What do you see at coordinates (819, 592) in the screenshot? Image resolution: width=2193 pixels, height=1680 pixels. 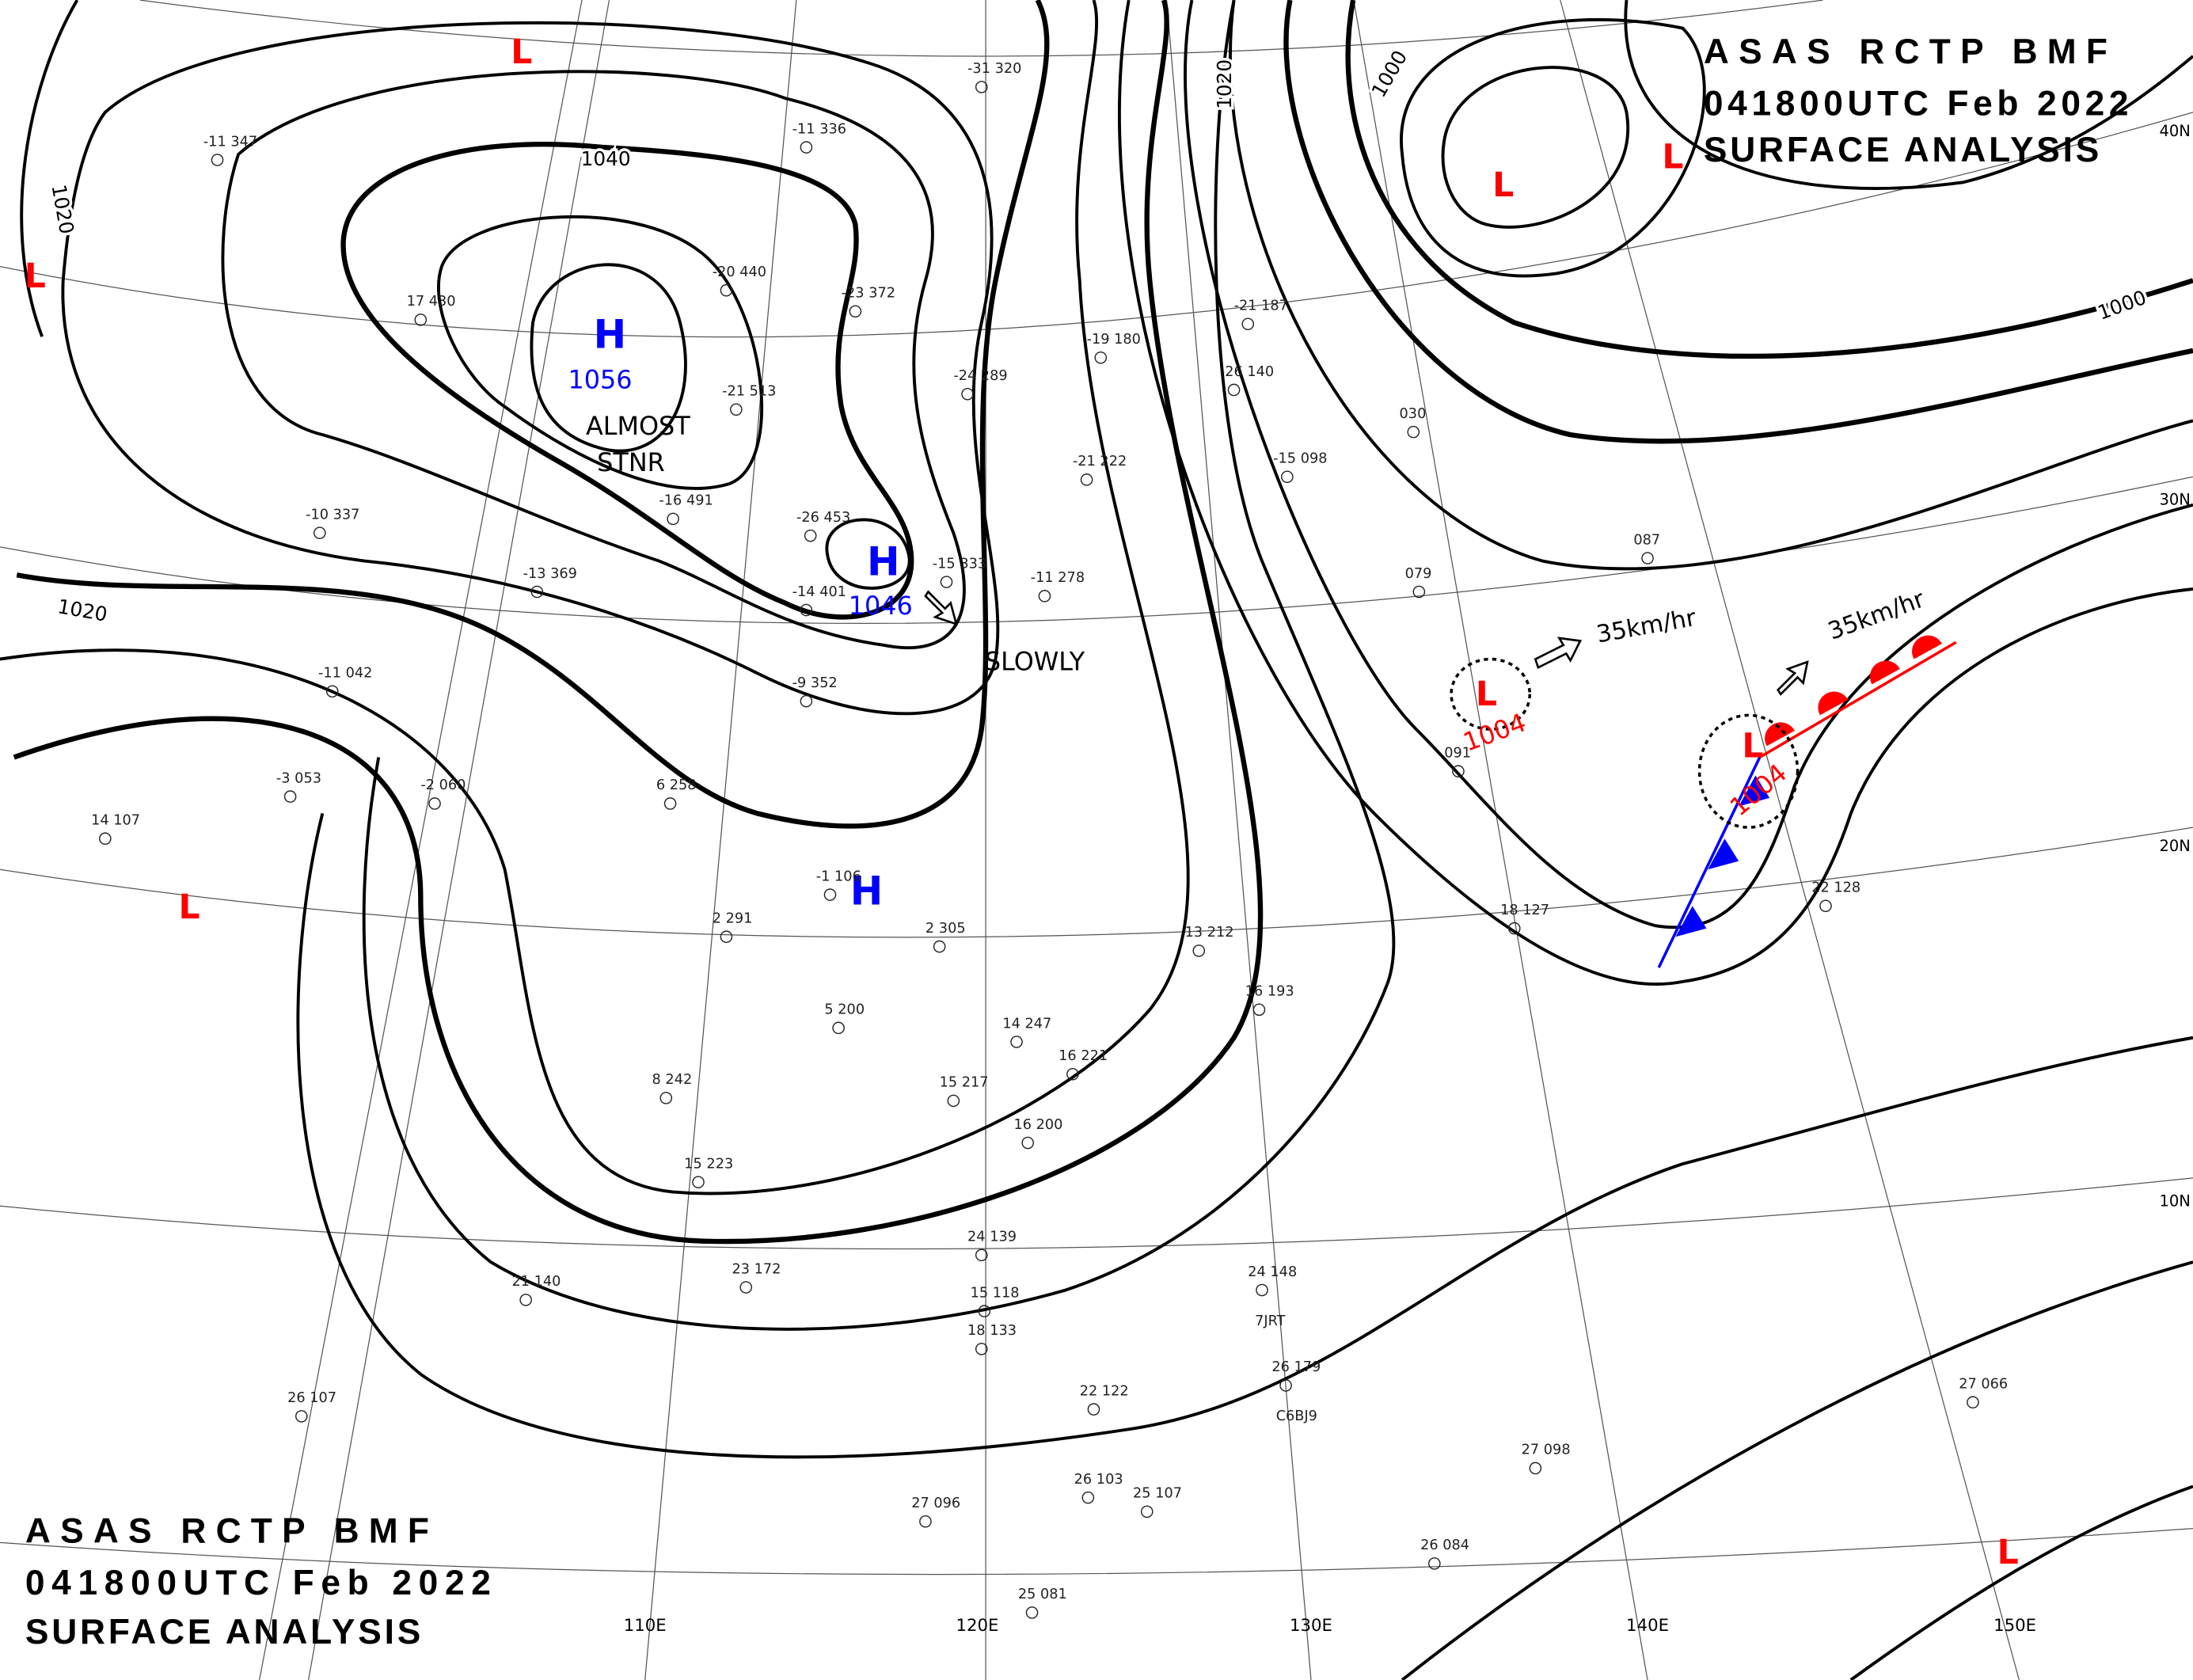 I see `station-data: -14 401` at bounding box center [819, 592].